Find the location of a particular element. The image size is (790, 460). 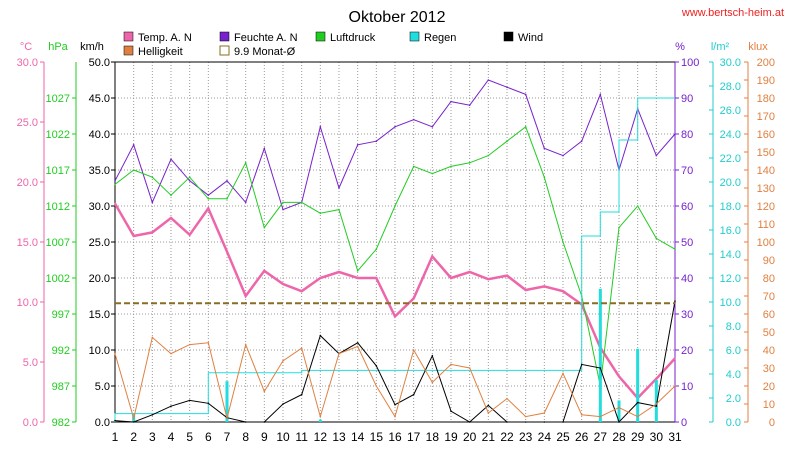

x-tick-label: 7 is located at coordinates (227, 437).